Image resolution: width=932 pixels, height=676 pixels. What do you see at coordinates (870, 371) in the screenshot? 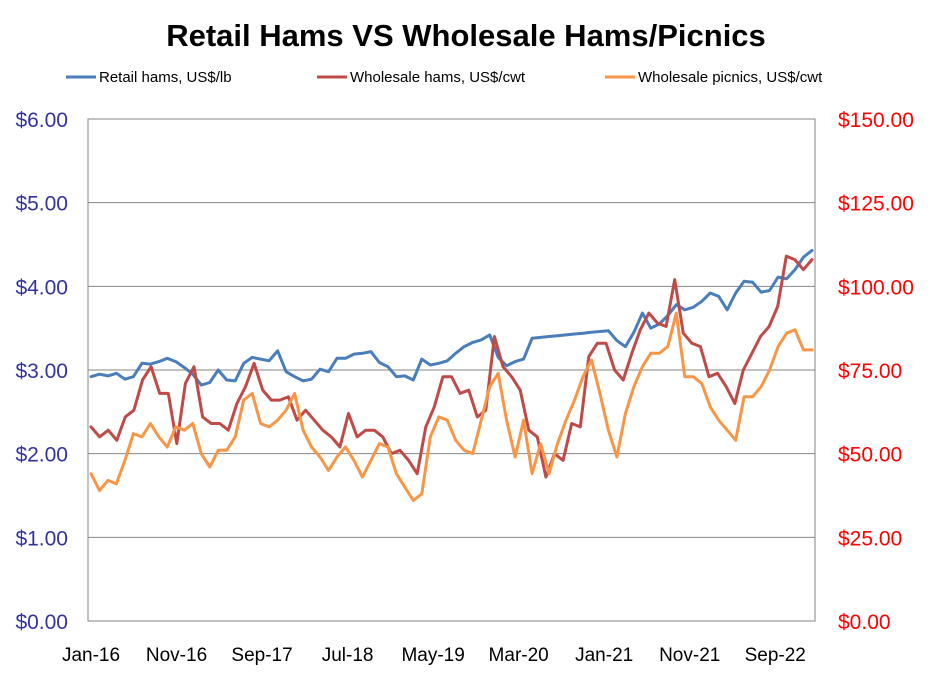
I see `y-right-tick-label: $75.00` at bounding box center [870, 371].